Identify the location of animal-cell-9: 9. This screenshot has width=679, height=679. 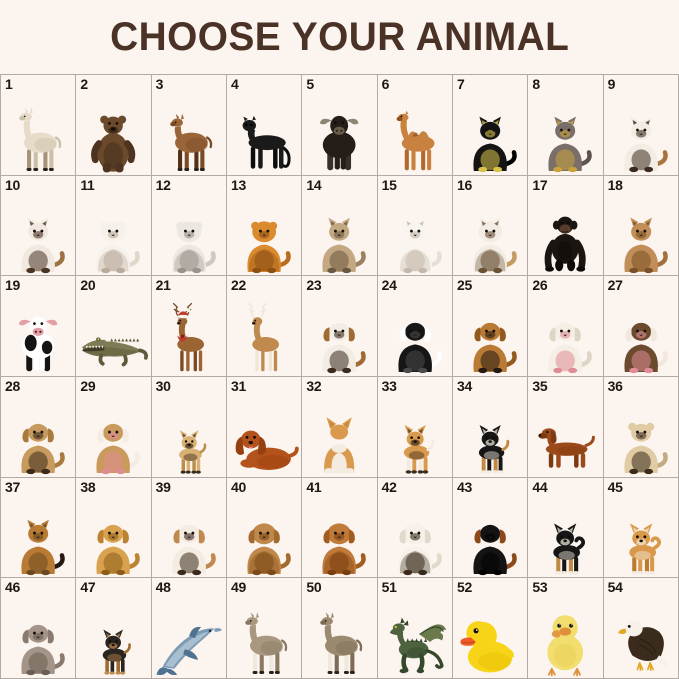
(641, 125).